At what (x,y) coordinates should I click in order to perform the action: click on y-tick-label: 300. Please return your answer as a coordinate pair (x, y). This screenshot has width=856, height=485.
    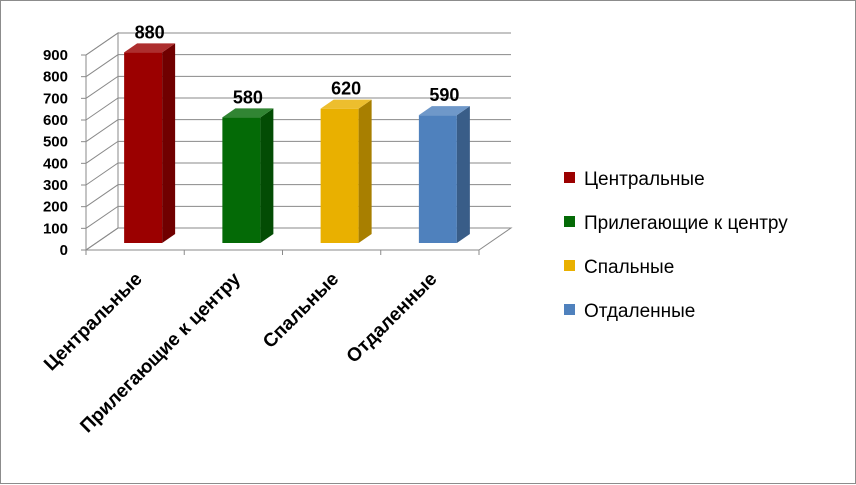
    Looking at the image, I should click on (55, 185).